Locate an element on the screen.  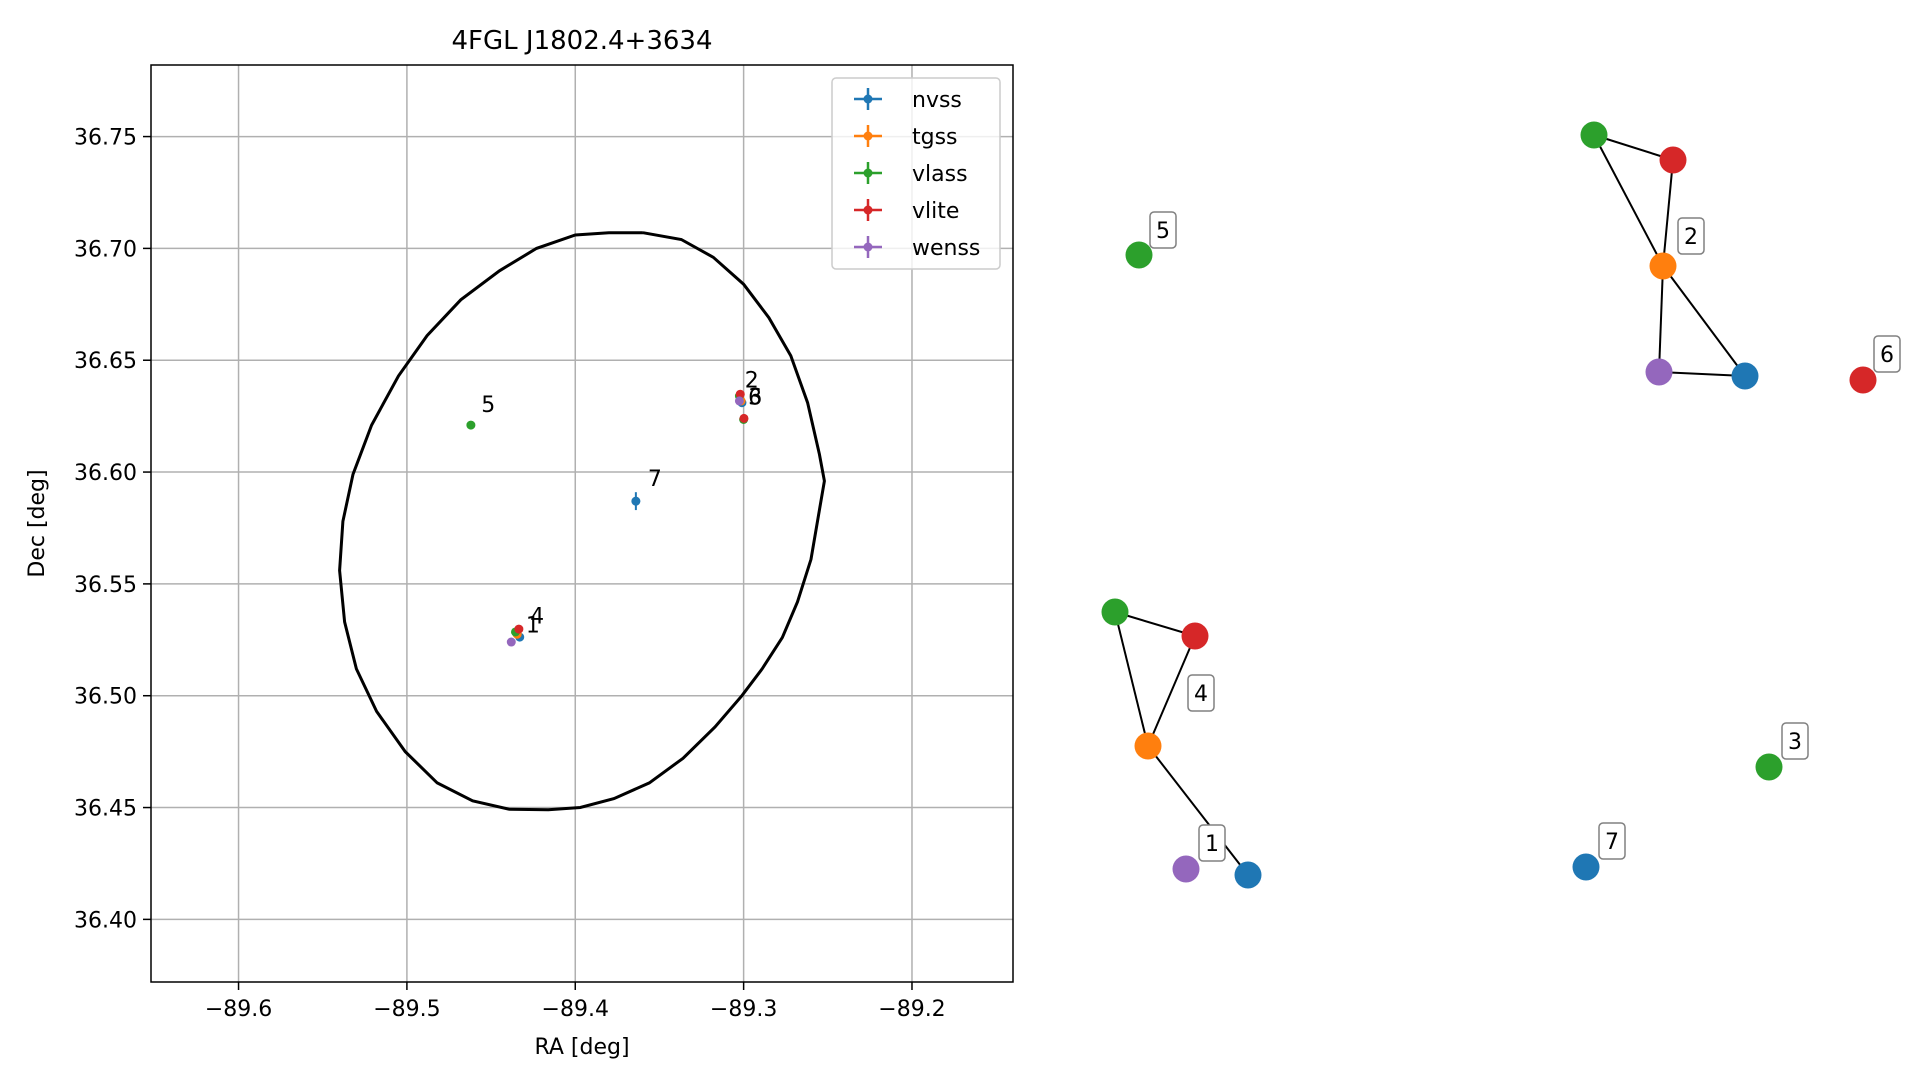
node-label-text: 6 is located at coordinates (1887, 355).